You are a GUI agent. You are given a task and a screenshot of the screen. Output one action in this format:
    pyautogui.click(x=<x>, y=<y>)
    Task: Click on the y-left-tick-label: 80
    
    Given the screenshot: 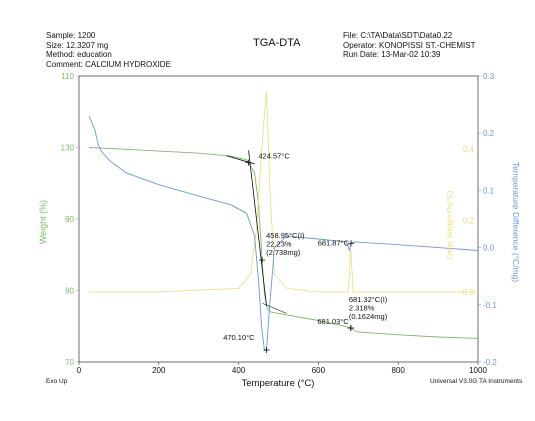 What is the action you would take?
    pyautogui.click(x=69, y=291)
    